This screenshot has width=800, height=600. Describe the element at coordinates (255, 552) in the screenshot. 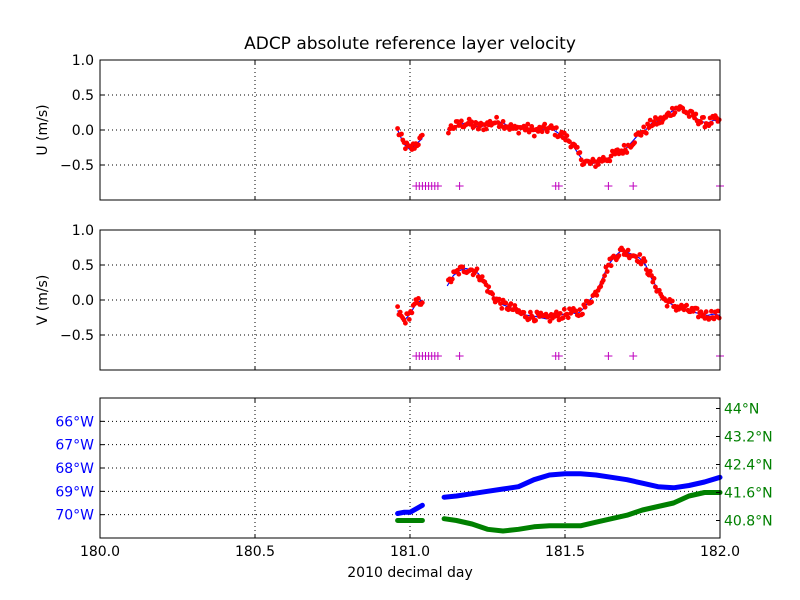

I see `x-tick-label: 180.5` at that location.